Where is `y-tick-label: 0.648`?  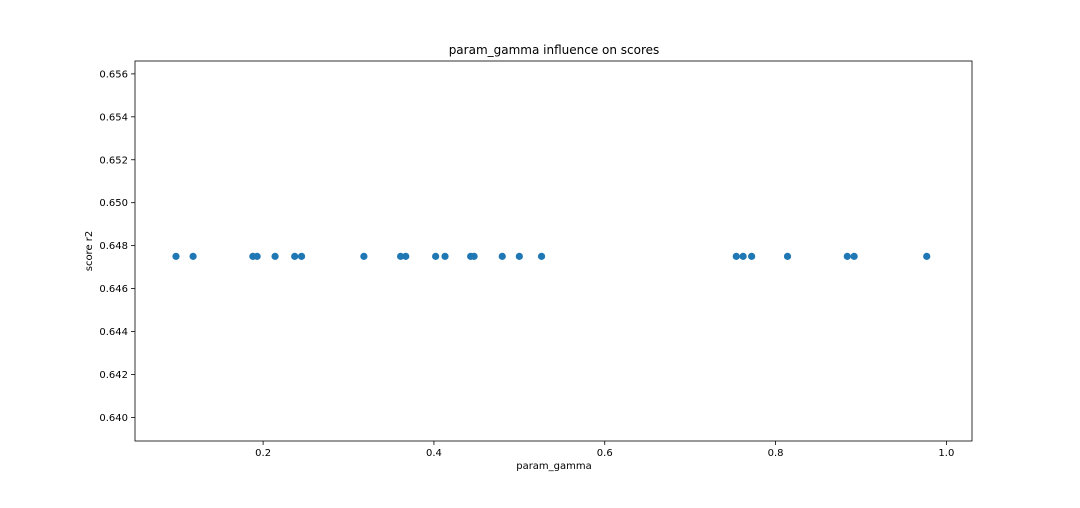 y-tick-label: 0.648 is located at coordinates (113, 246).